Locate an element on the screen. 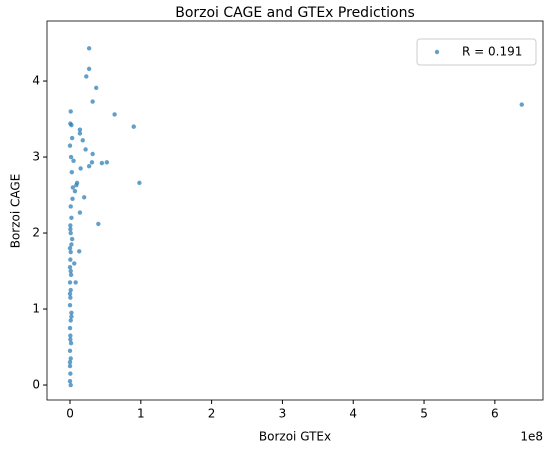  y-tick-label: 0 is located at coordinates (36, 385).